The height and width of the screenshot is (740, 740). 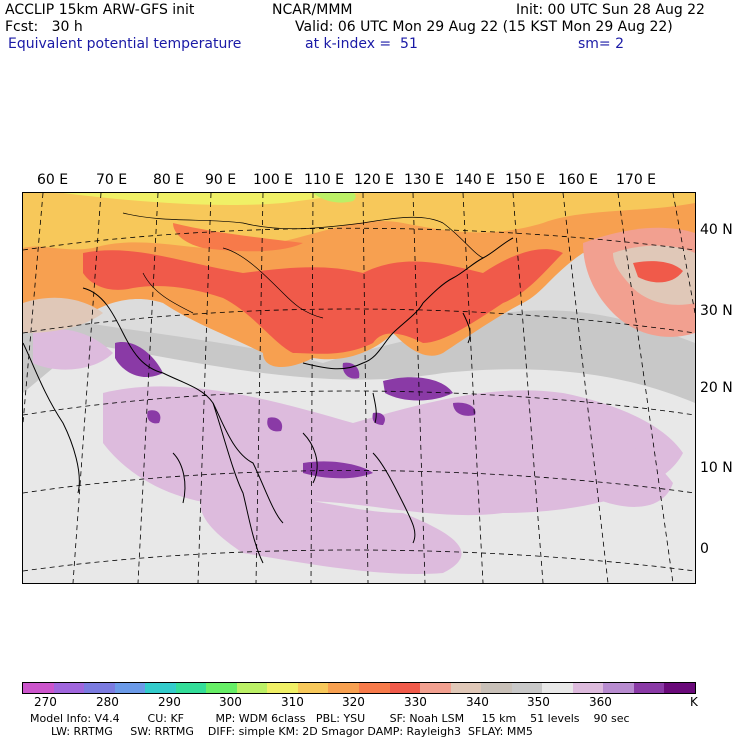 What do you see at coordinates (601, 44) in the screenshot?
I see `smoothing-value: sm= 2` at bounding box center [601, 44].